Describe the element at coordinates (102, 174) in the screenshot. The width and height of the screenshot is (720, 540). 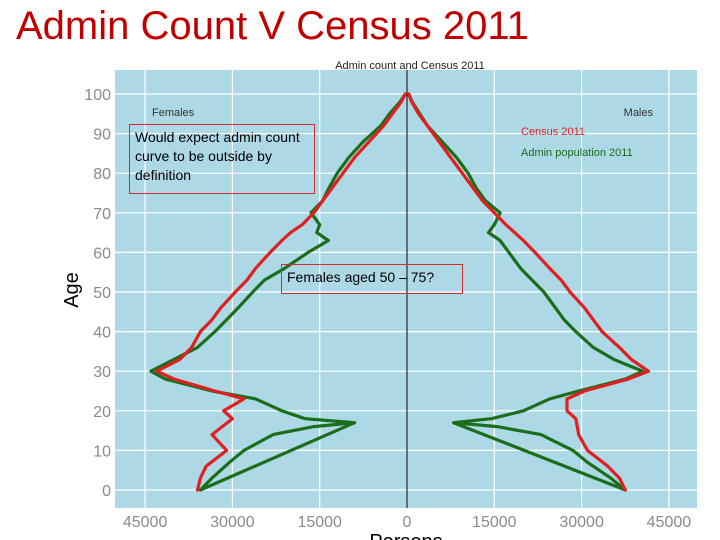
I see `y-tick-label-80: 80` at that location.